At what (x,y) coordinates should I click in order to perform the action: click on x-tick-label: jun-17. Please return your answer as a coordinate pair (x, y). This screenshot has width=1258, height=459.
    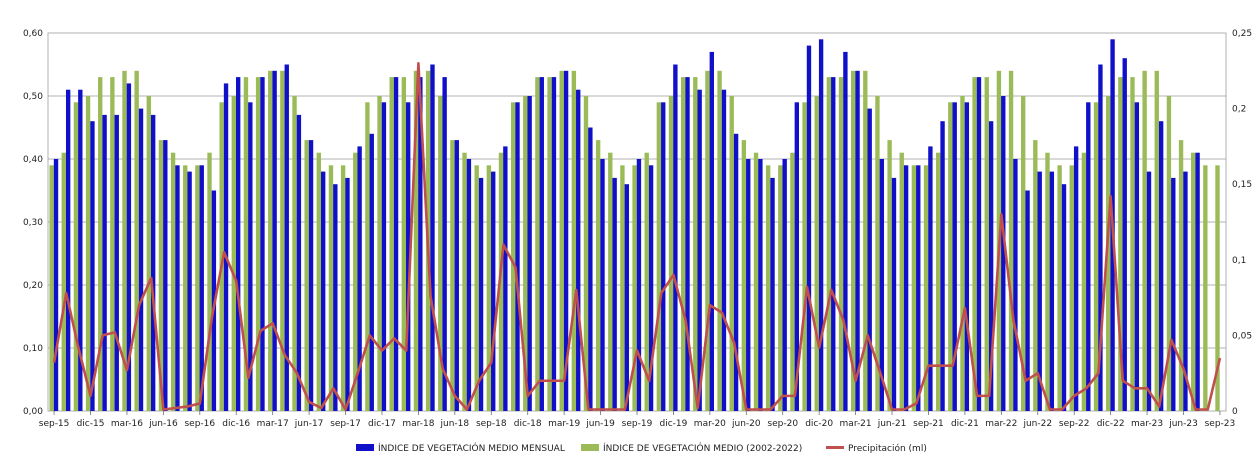
    Looking at the image, I should click on (309, 424).